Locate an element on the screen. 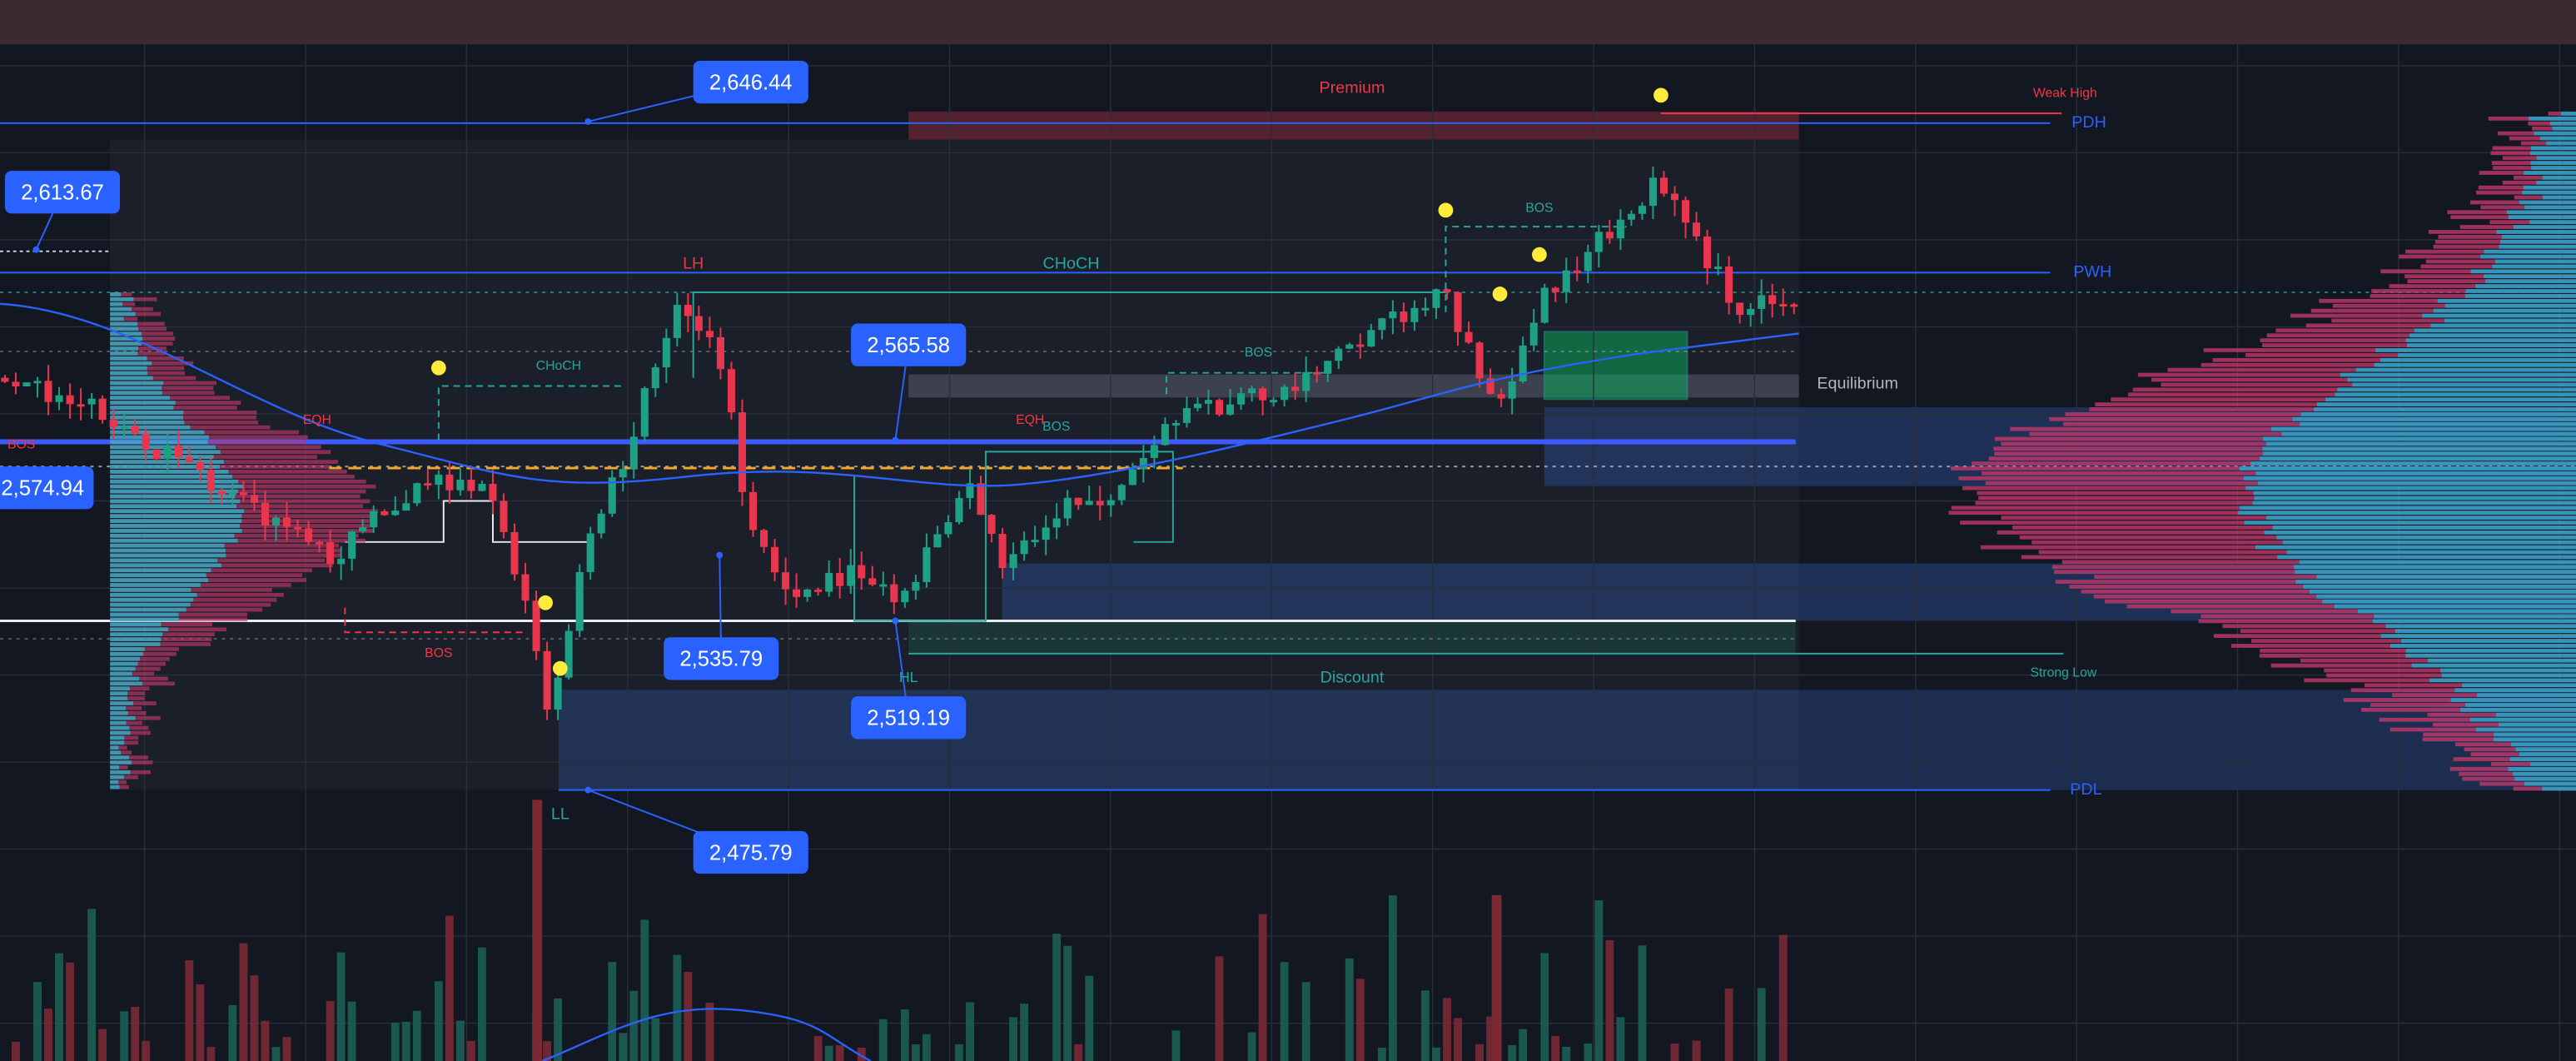 The height and width of the screenshot is (1061, 2576). annotation: BOS is located at coordinates (1258, 353).